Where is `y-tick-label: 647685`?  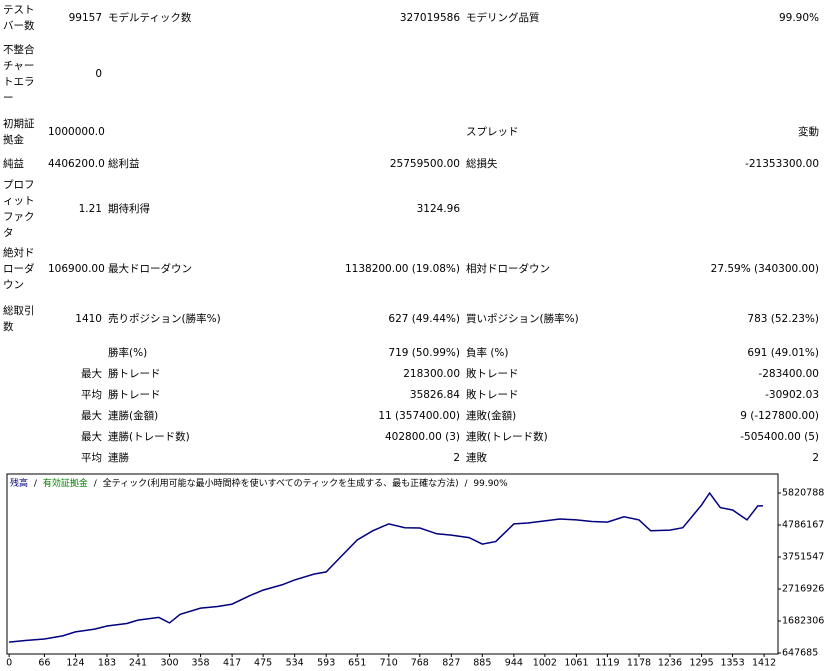
y-tick-label: 647685 is located at coordinates (800, 652).